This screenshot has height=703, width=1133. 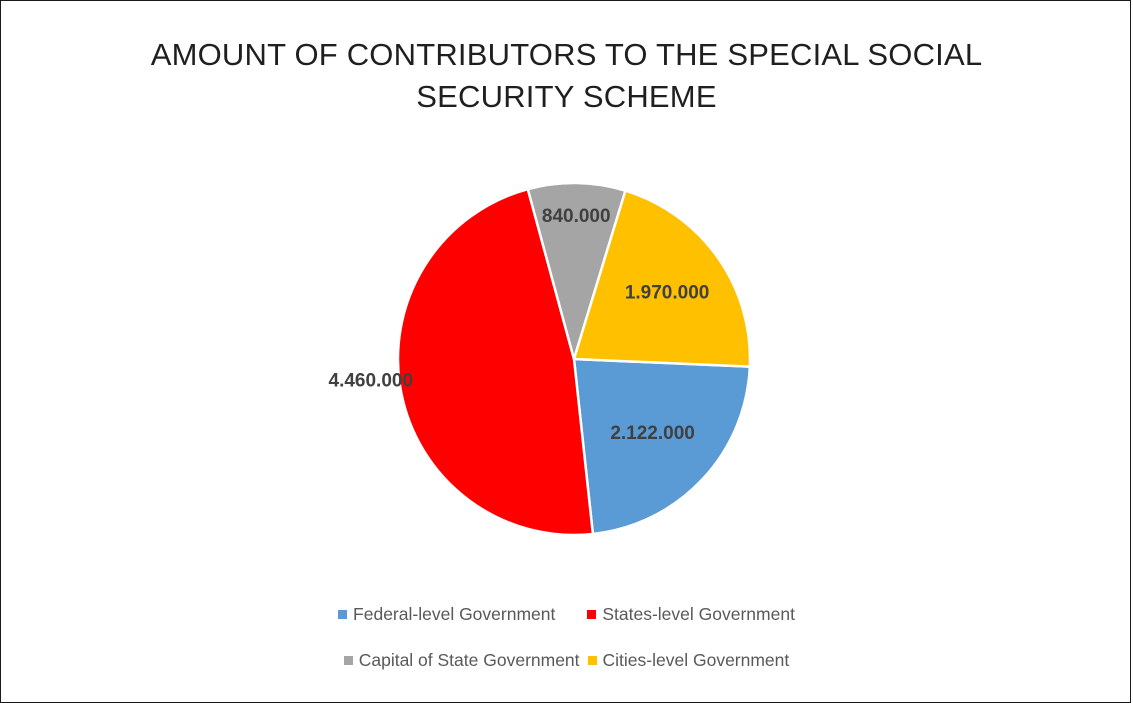 What do you see at coordinates (662, 446) in the screenshot?
I see `pie-slice-federal-level-government` at bounding box center [662, 446].